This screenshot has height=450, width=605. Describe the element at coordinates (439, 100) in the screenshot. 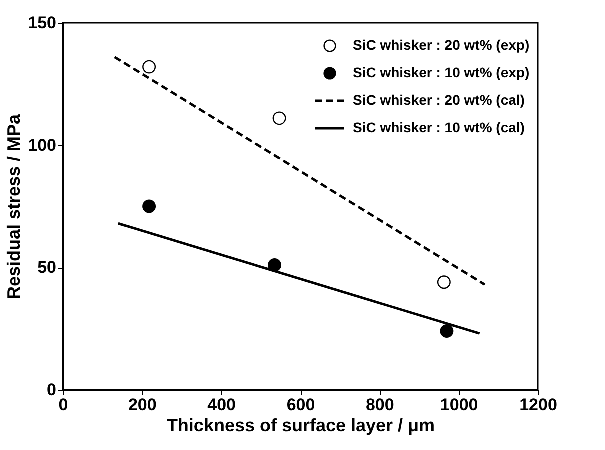

I see `legend-label: SiC whisker : 20 wt% (cal)` at that location.